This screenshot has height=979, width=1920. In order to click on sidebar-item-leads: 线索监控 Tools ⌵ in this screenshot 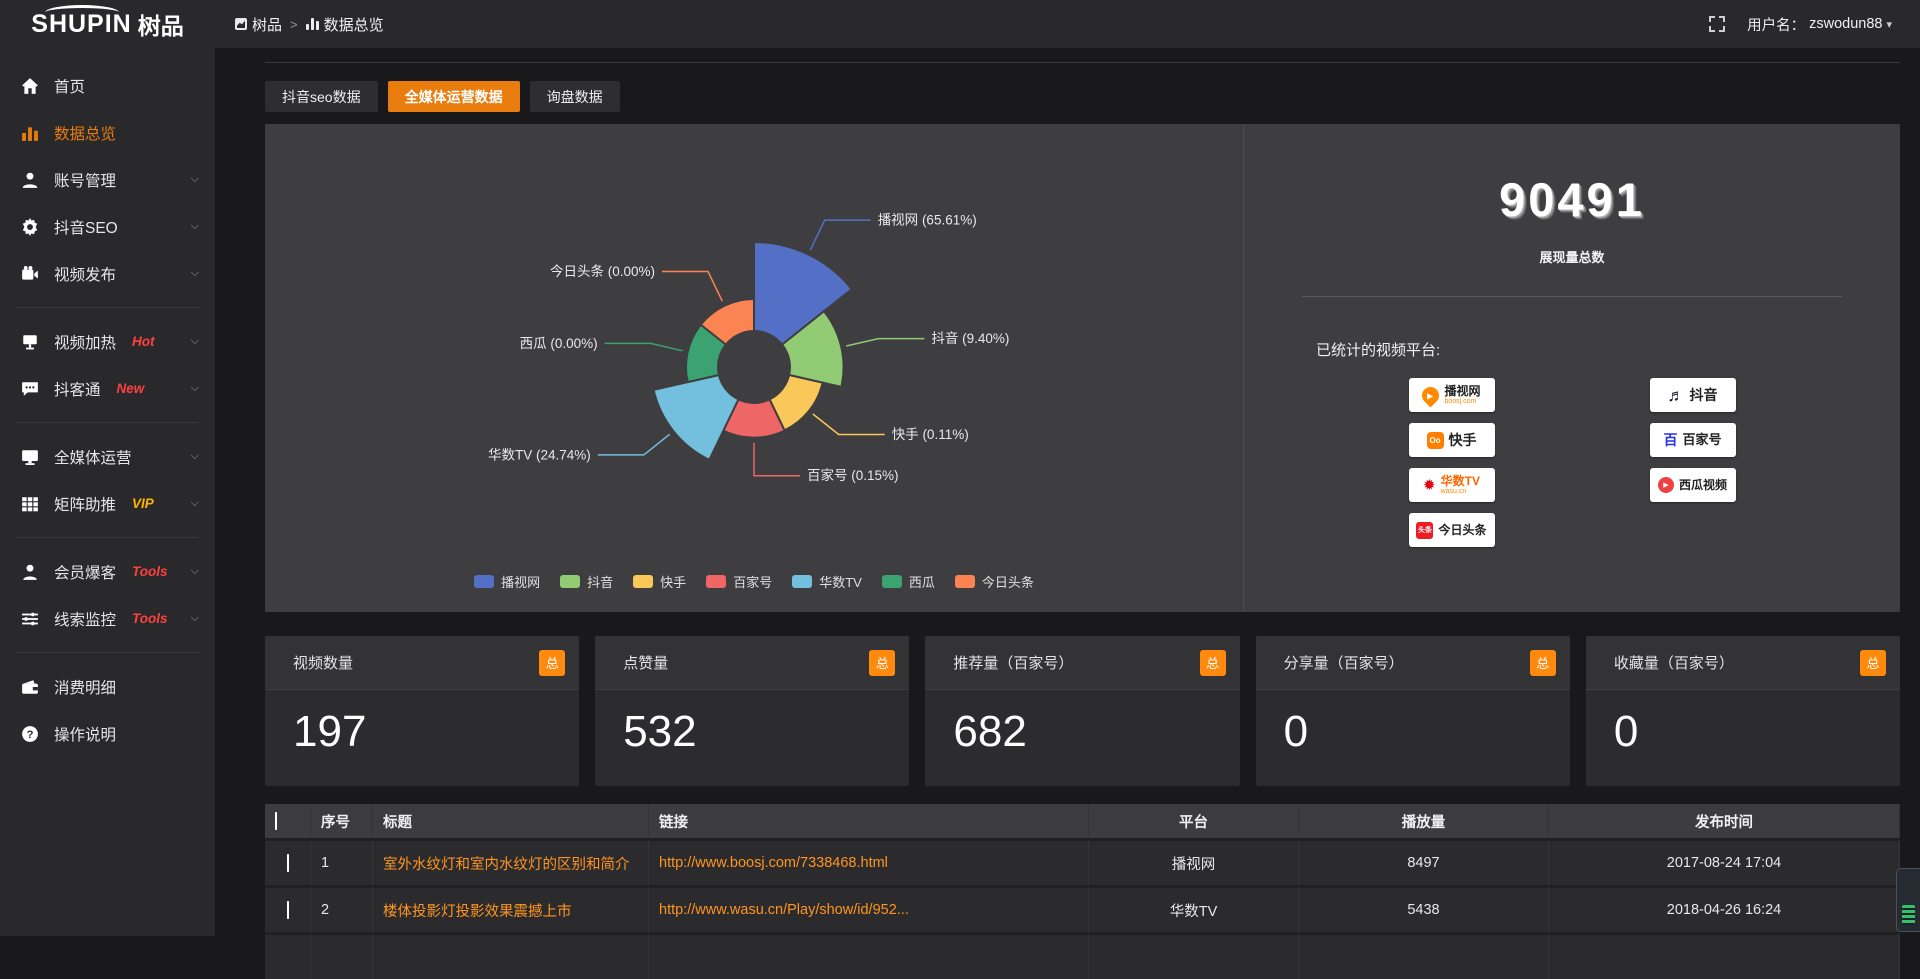, I will do `click(107, 618)`.